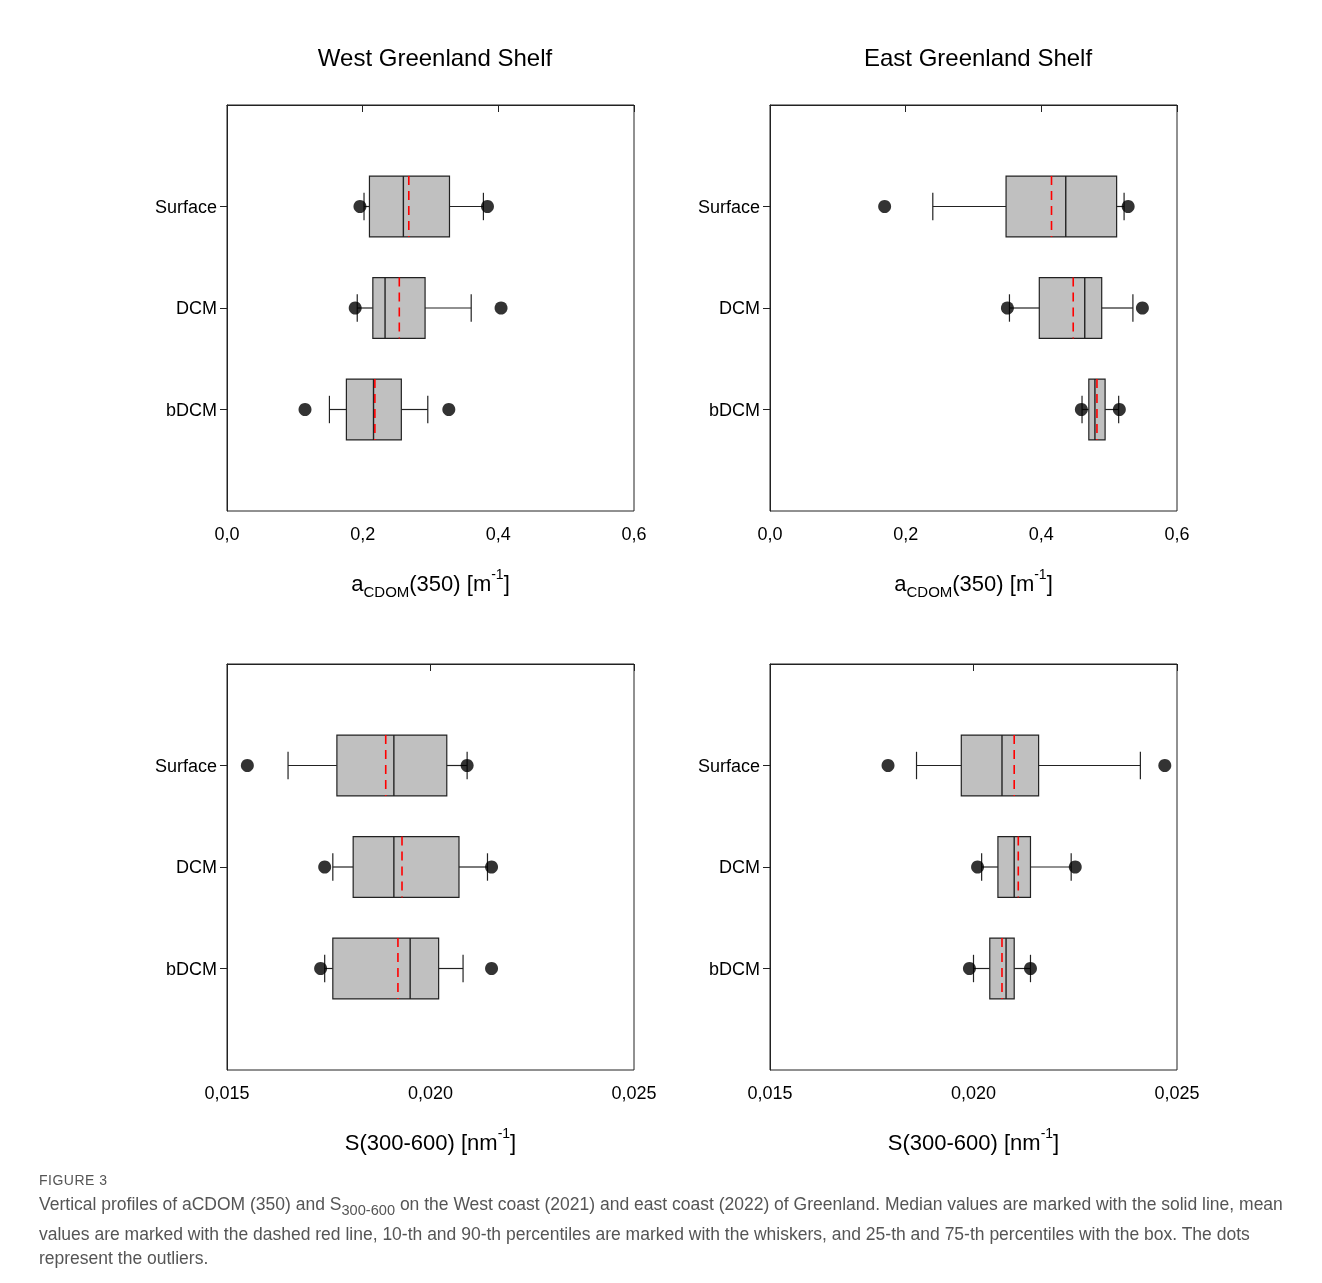 Image resolution: width=1322 pixels, height=1283 pixels. I want to click on caption: FIGURE 3, so click(74, 1180).